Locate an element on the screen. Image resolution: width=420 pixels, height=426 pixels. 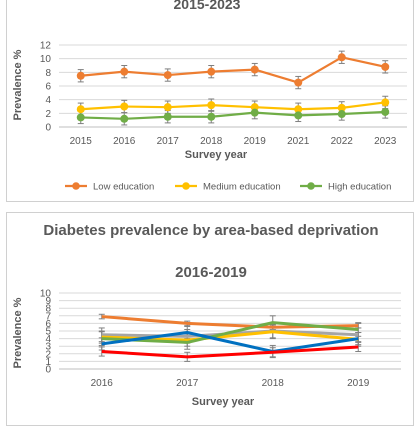
legend-label: Low education is located at coordinates (123, 187).